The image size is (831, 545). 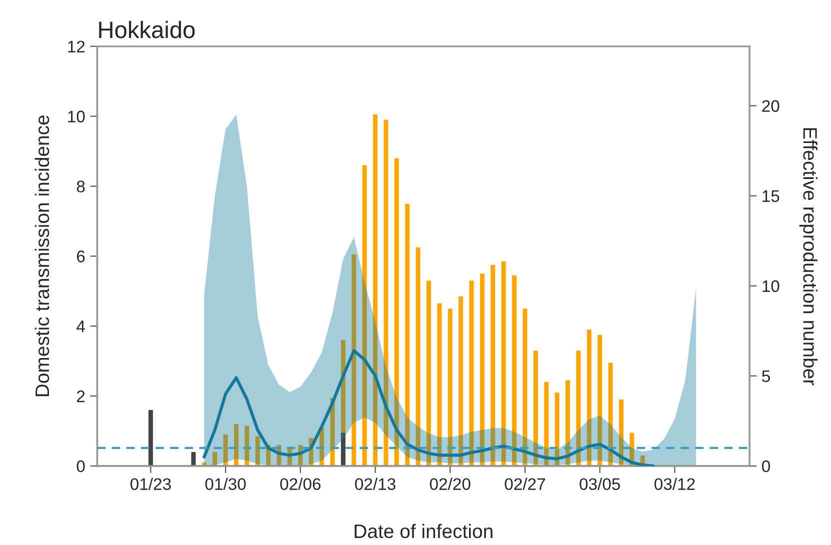 I want to click on x-tick-label: 01/23, so click(x=150, y=484).